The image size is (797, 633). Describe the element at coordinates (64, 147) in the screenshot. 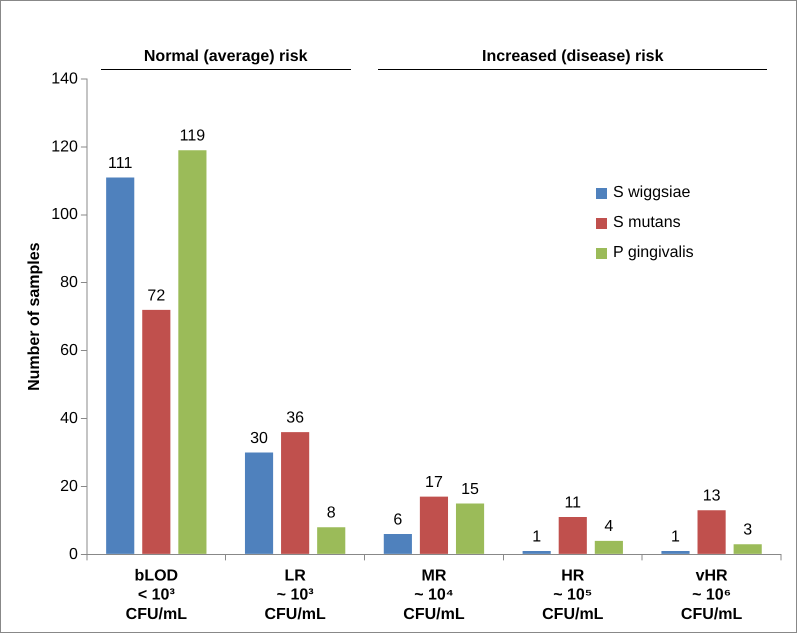

I see `y-tick-label: 120` at that location.